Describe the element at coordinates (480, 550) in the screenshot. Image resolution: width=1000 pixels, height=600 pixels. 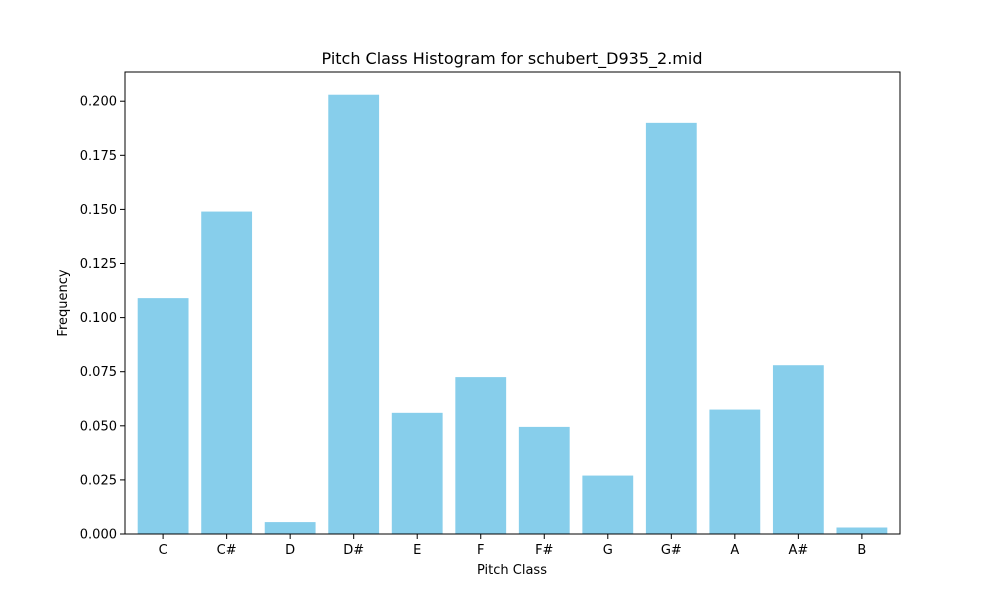
I see `x-tick-label: F` at that location.